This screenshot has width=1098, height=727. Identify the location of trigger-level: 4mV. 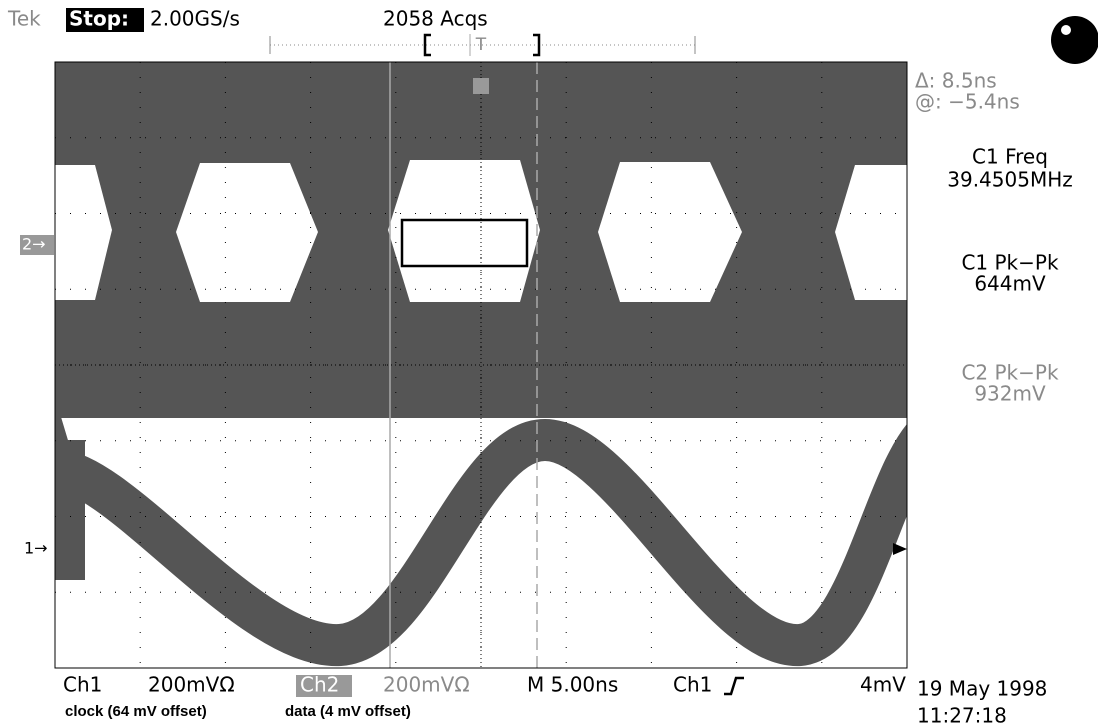
(883, 685).